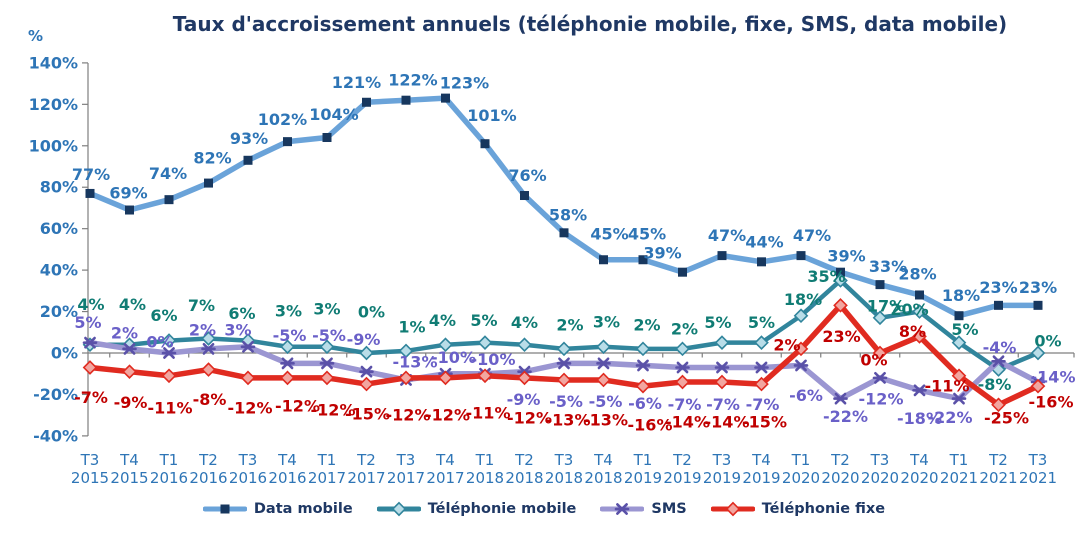 Image resolution: width=1088 pixels, height=533 pixels. Describe the element at coordinates (502, 509) in the screenshot. I see `legend-label: Téléphonie mobile` at that location.